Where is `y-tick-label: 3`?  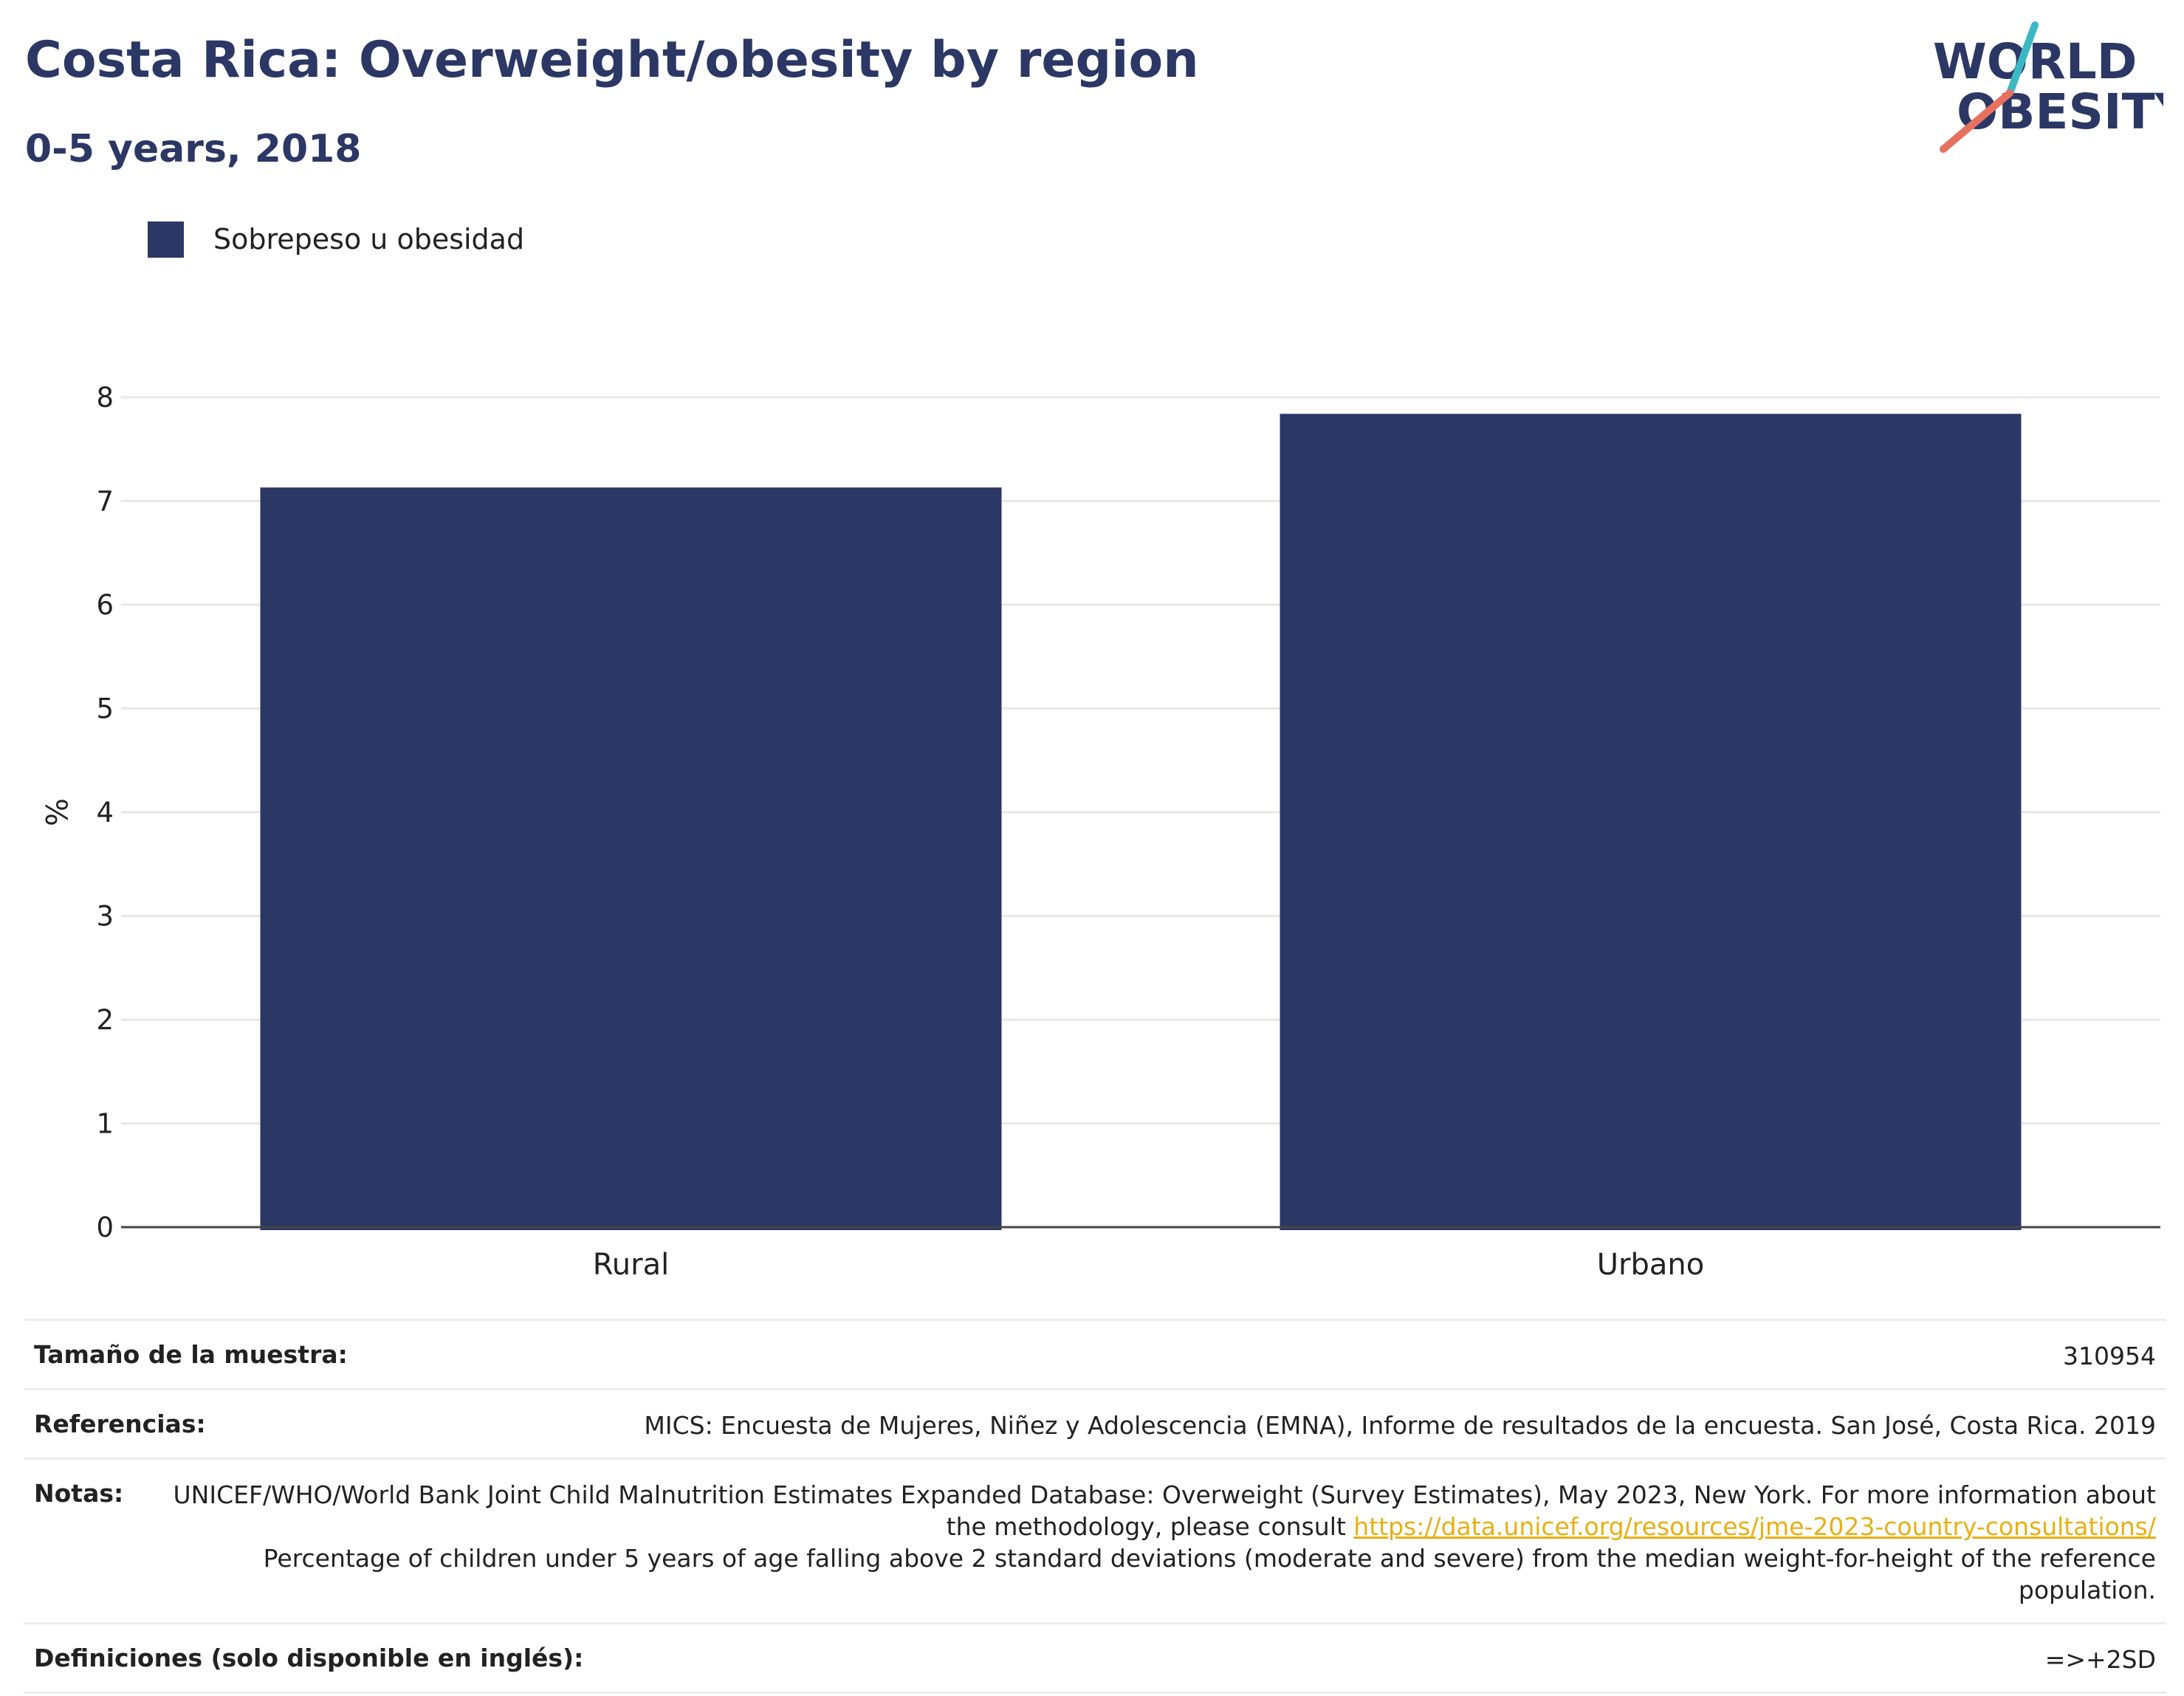
y-tick-label: 3 is located at coordinates (105, 917).